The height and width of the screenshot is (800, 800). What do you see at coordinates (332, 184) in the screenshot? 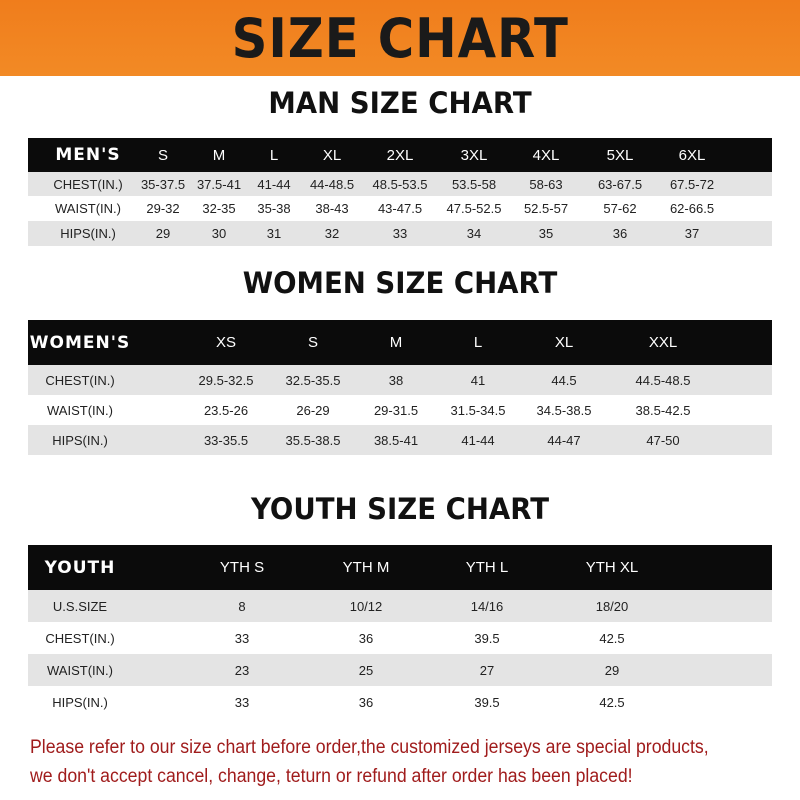
I see `table-cell: 44-48.5` at bounding box center [332, 184].